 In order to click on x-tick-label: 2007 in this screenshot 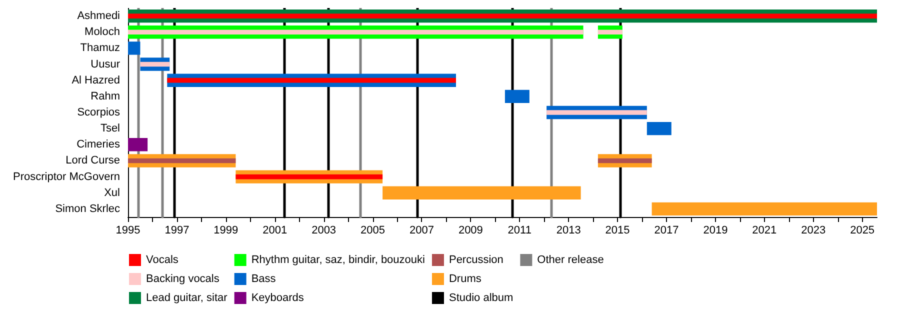, I will do `click(421, 230)`.